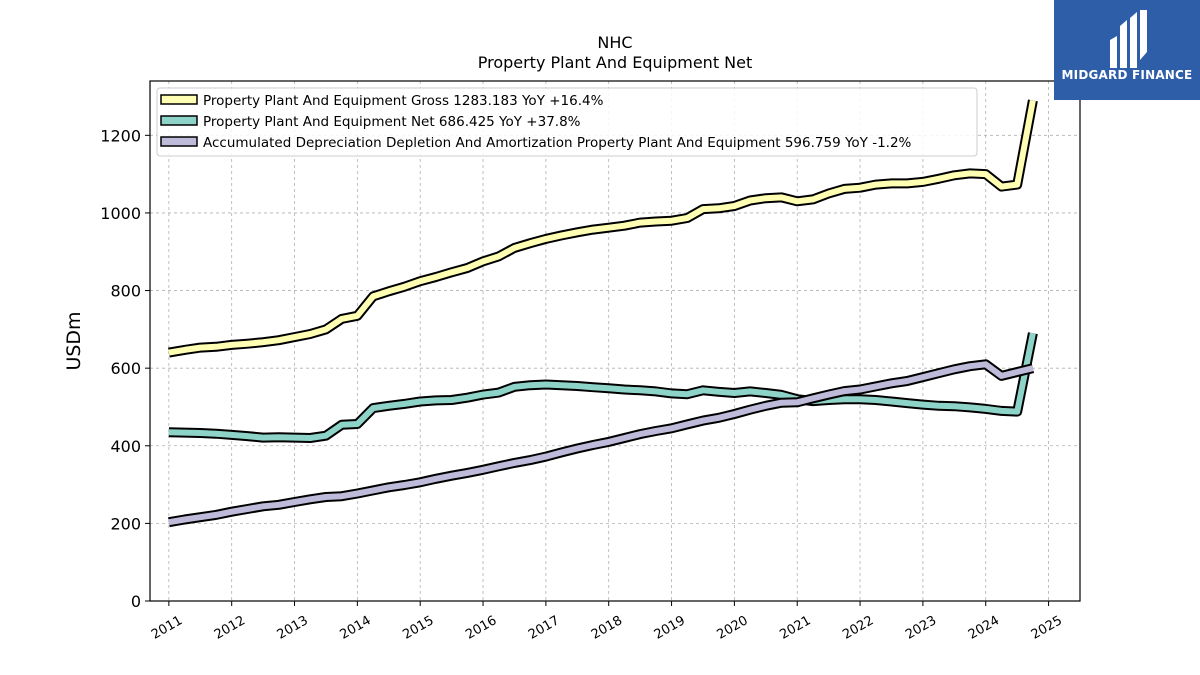 This screenshot has height=675, width=1200. Describe the element at coordinates (921, 628) in the screenshot. I see `x-tick-label: 2023` at that location.